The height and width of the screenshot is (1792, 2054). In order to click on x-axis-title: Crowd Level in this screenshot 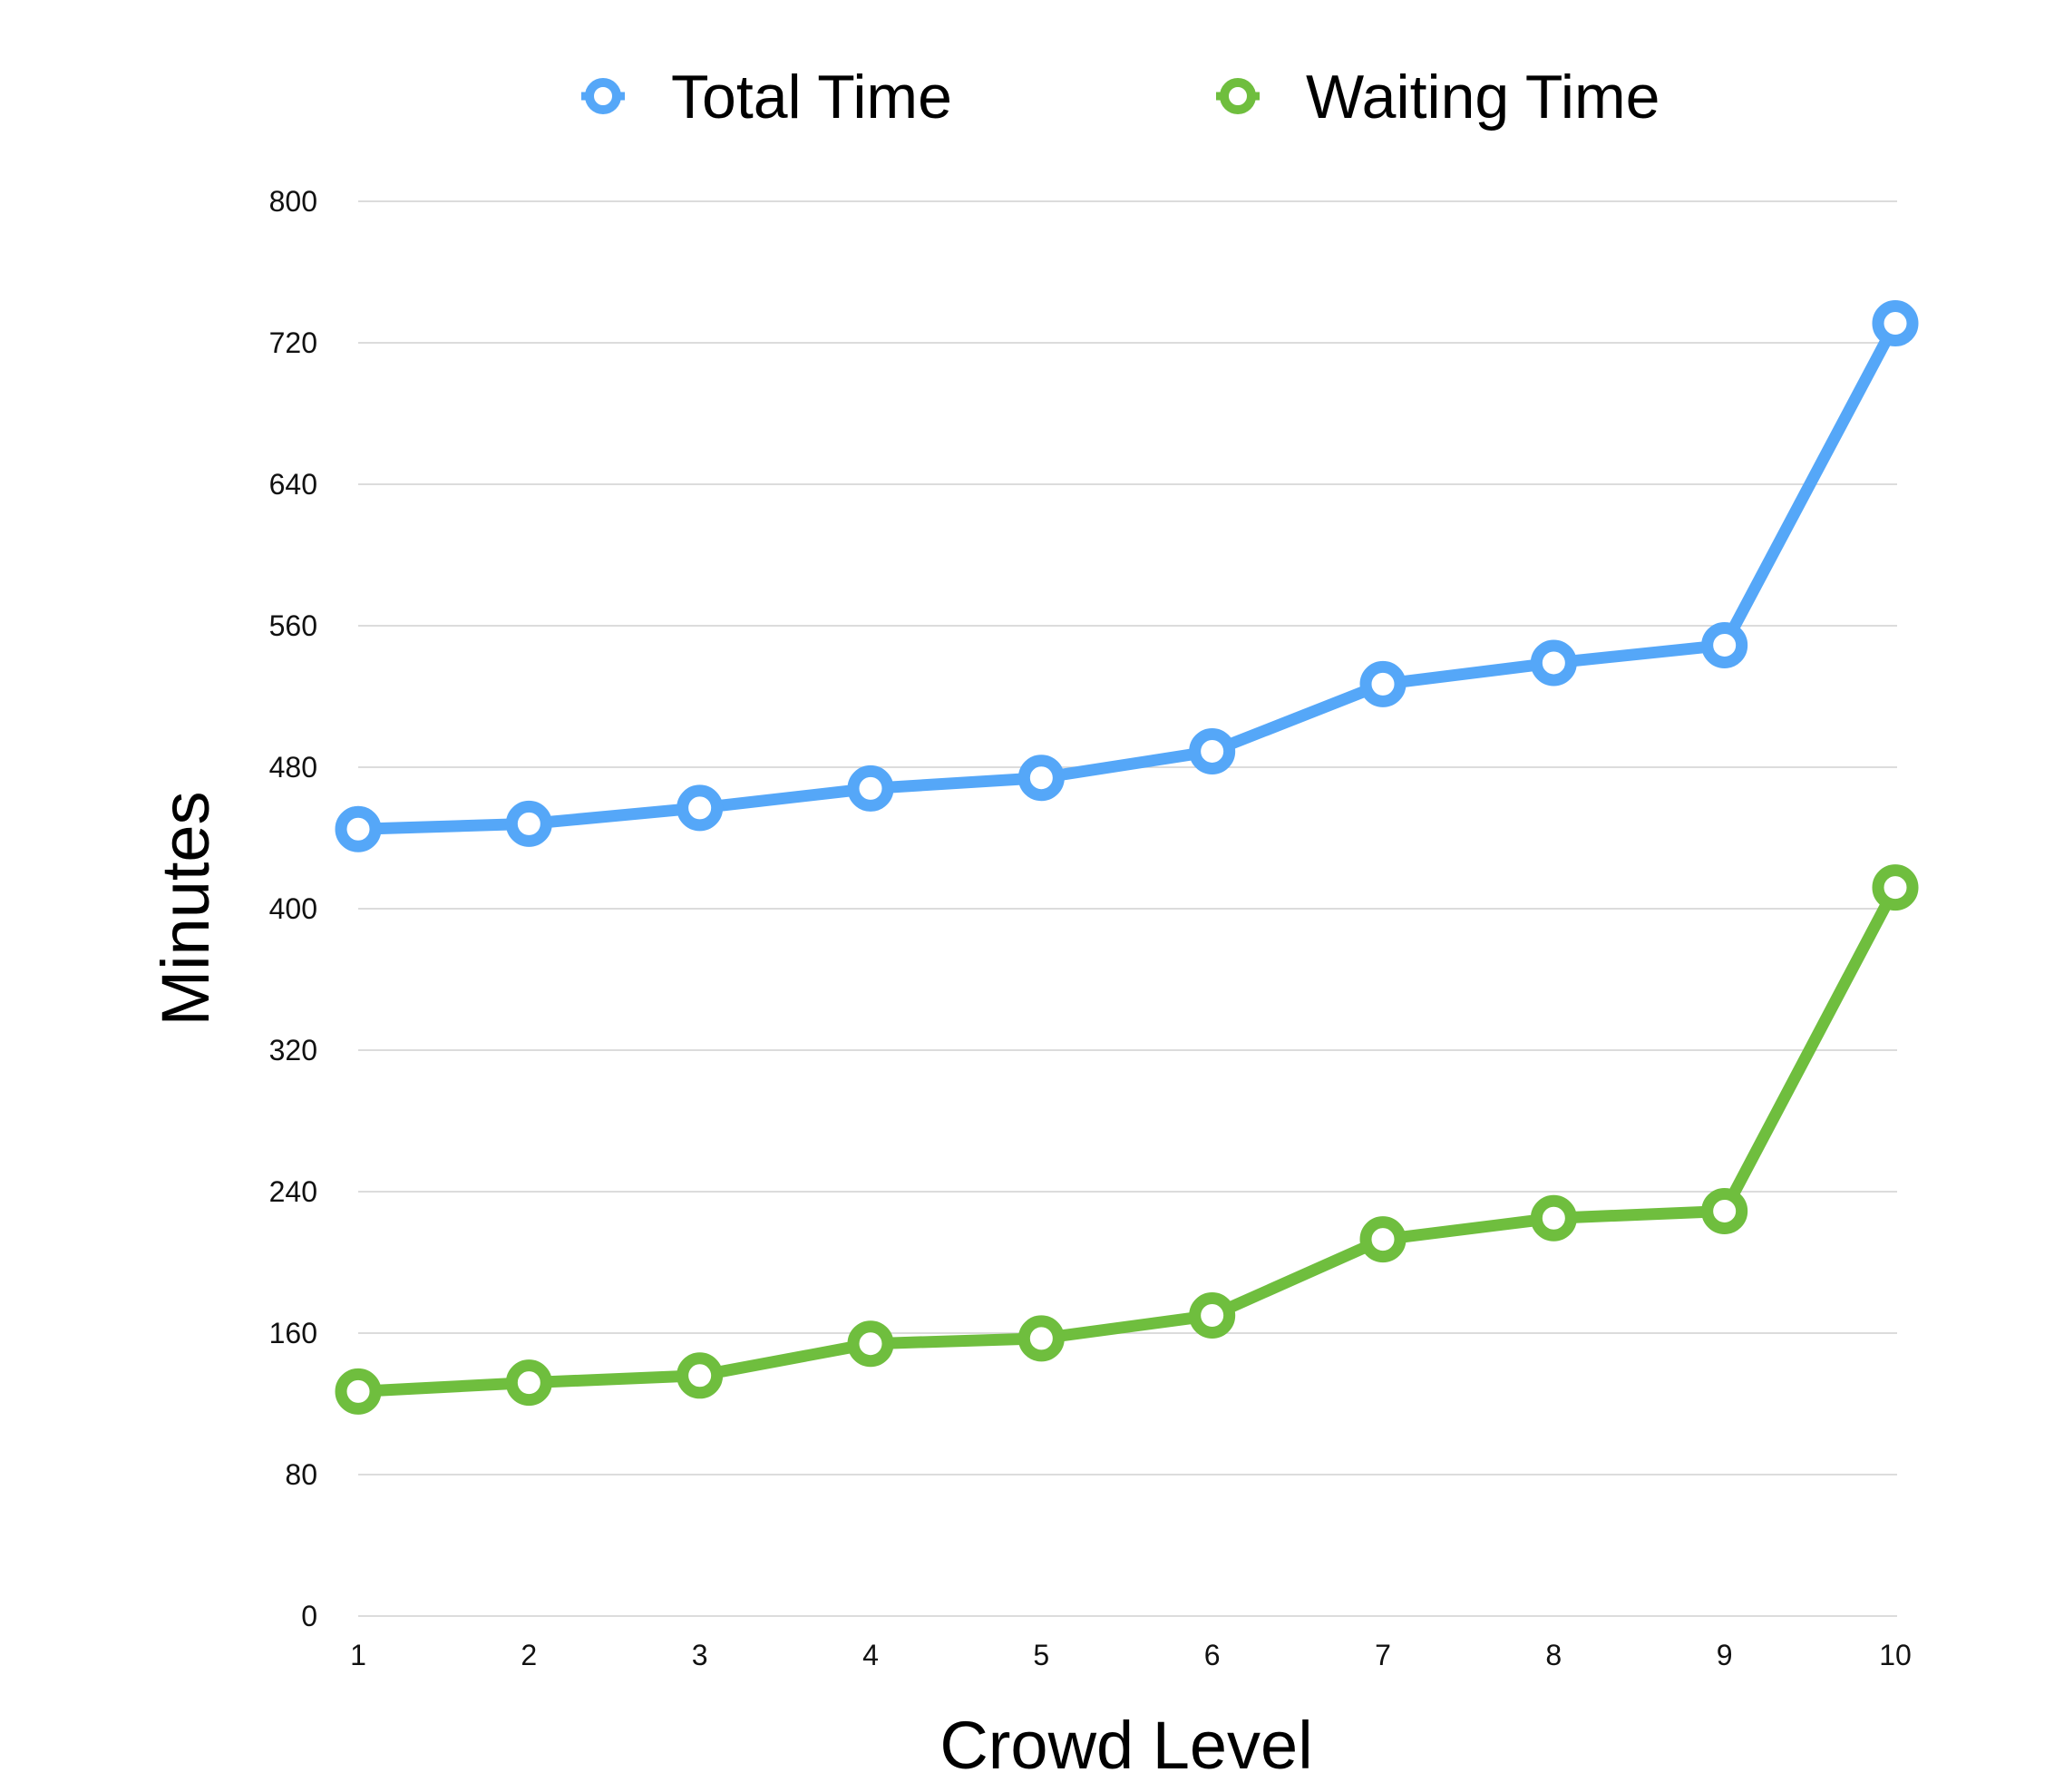, I will do `click(1125, 1745)`.